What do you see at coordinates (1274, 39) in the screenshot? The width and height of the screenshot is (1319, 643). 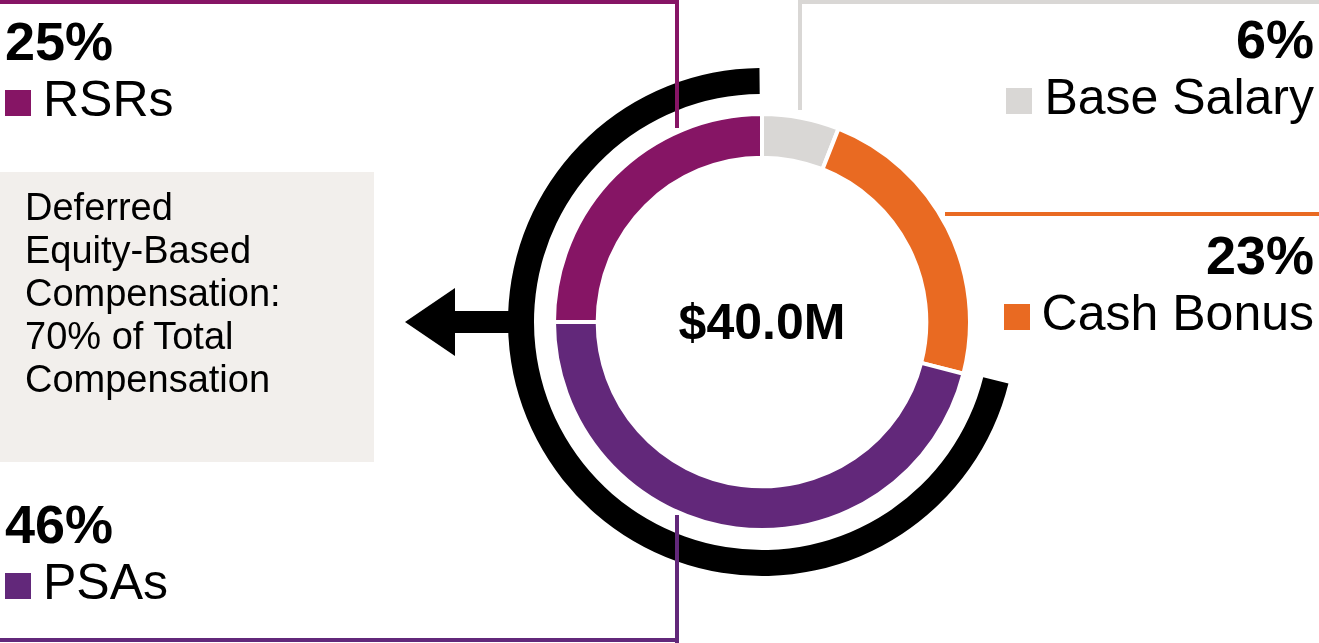 I see `data-label: 6%` at bounding box center [1274, 39].